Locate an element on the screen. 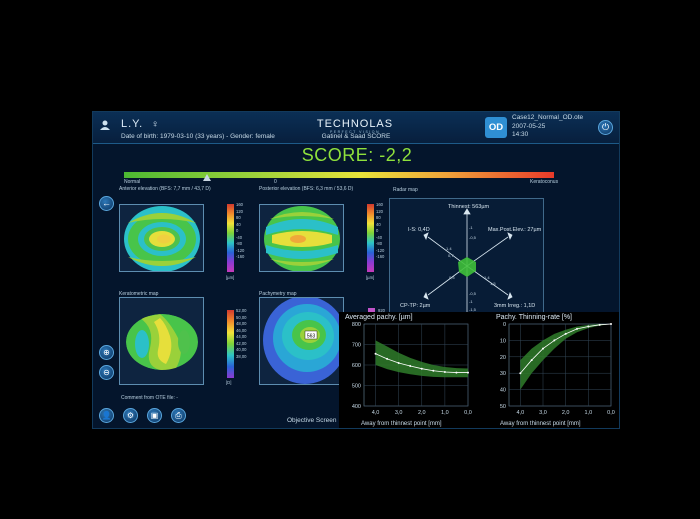 This screenshot has height=519, width=700. anterior-elevation-map is located at coordinates (161, 238).